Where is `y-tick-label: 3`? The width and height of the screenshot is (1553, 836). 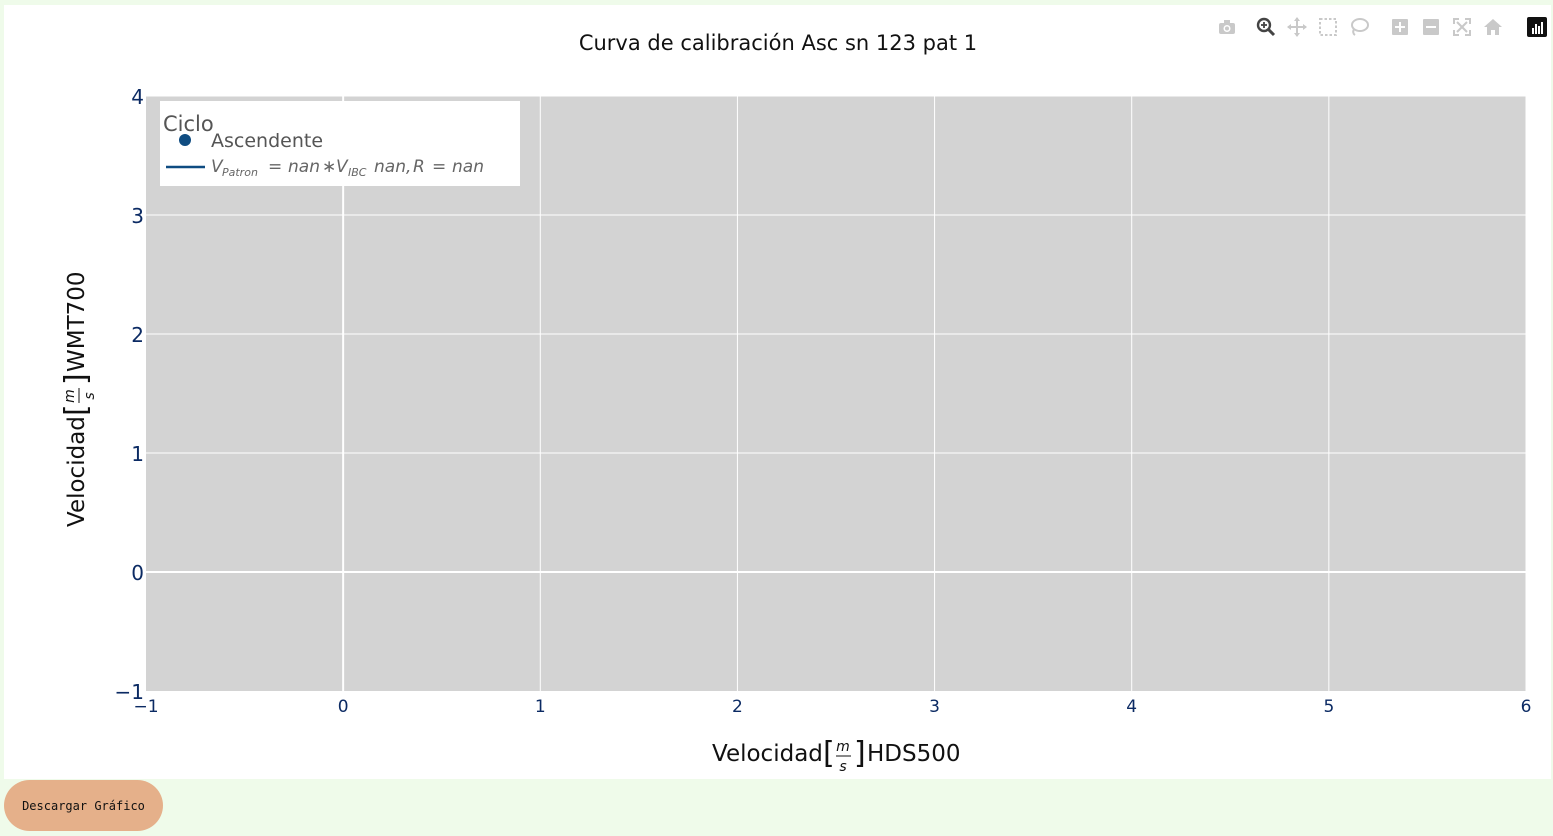 y-tick-label: 3 is located at coordinates (137, 216).